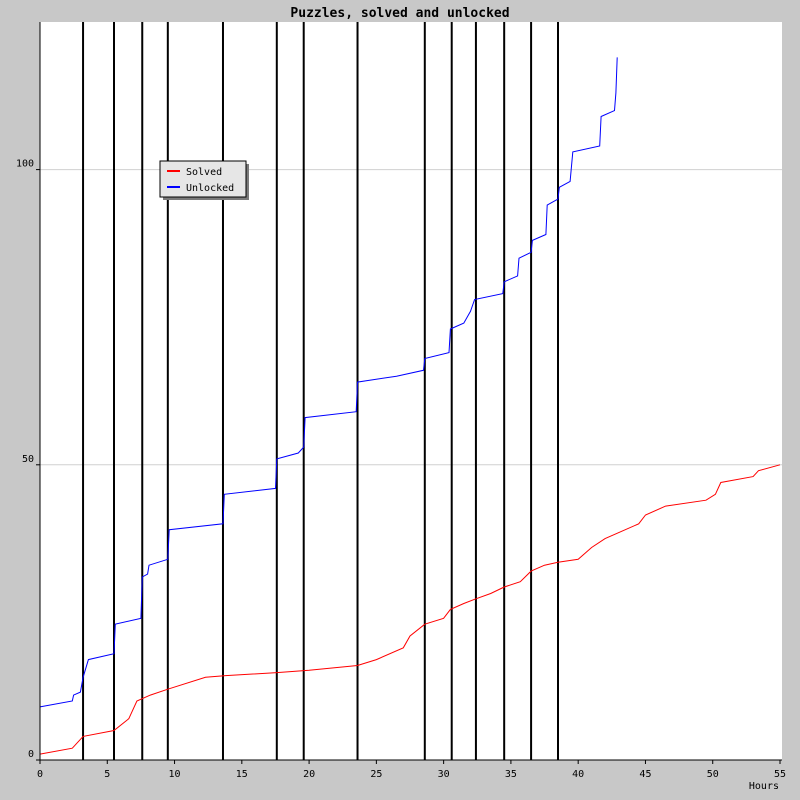 Image resolution: width=800 pixels, height=800 pixels. What do you see at coordinates (175, 774) in the screenshot?
I see `x-tick-label: 10` at bounding box center [175, 774].